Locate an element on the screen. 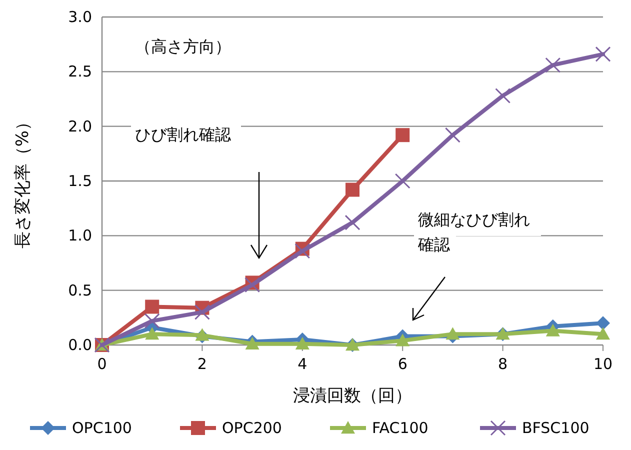 This screenshot has width=631, height=450. y-tick-label: 2.5 is located at coordinates (80, 71).